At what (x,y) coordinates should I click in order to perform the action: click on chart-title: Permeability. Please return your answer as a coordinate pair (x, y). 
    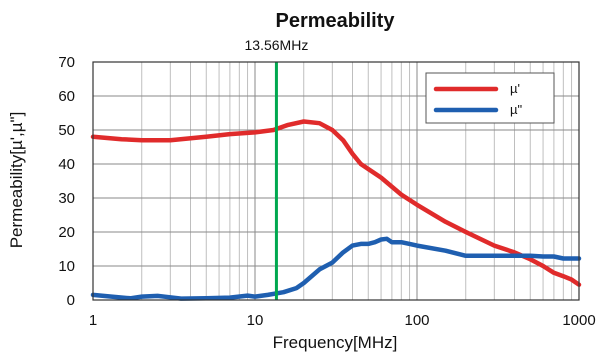
    Looking at the image, I should click on (336, 21).